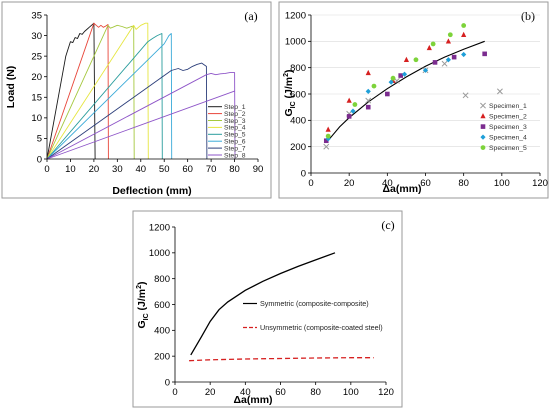 The image size is (550, 410). What do you see at coordinates (235, 121) in the screenshot?
I see `panel-a-legend-label: Step_3` at bounding box center [235, 121].